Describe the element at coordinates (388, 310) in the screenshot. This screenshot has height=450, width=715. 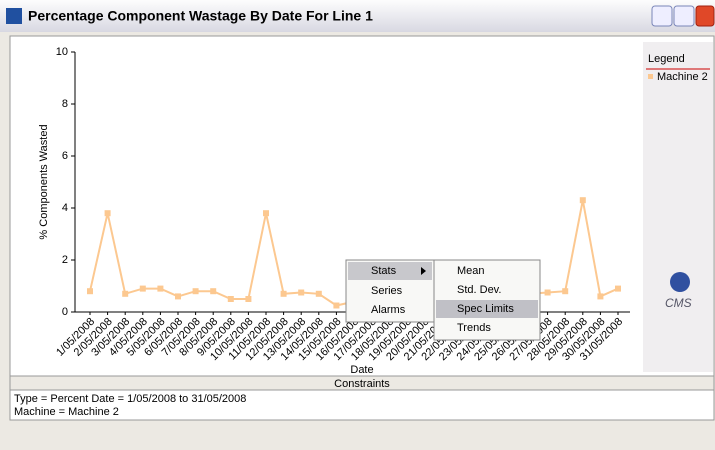
I see `menu-item: Alarms` at that location.